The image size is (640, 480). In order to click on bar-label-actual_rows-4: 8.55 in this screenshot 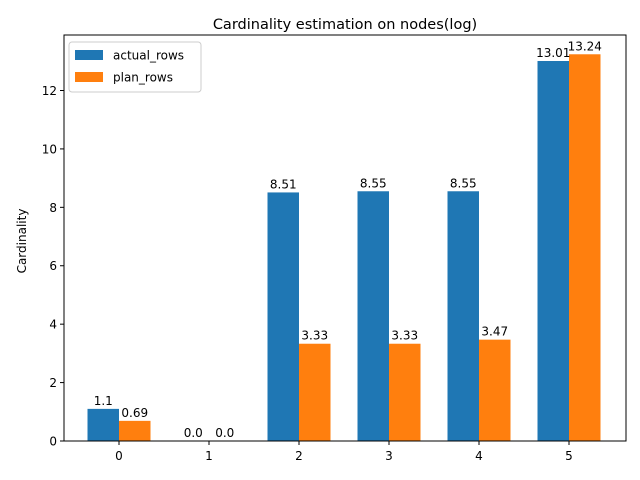, I will do `click(463, 183)`.